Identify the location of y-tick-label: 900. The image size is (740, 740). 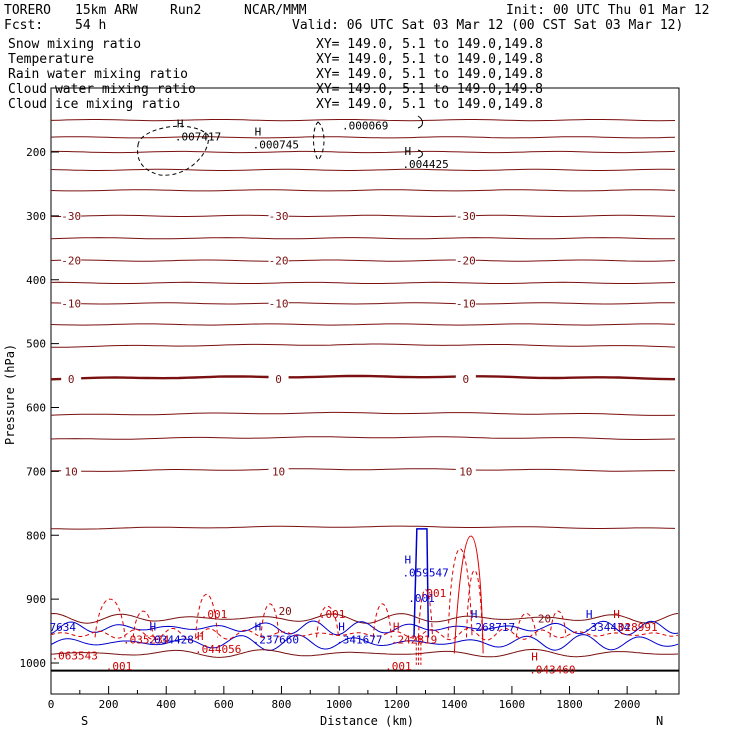
(36, 599).